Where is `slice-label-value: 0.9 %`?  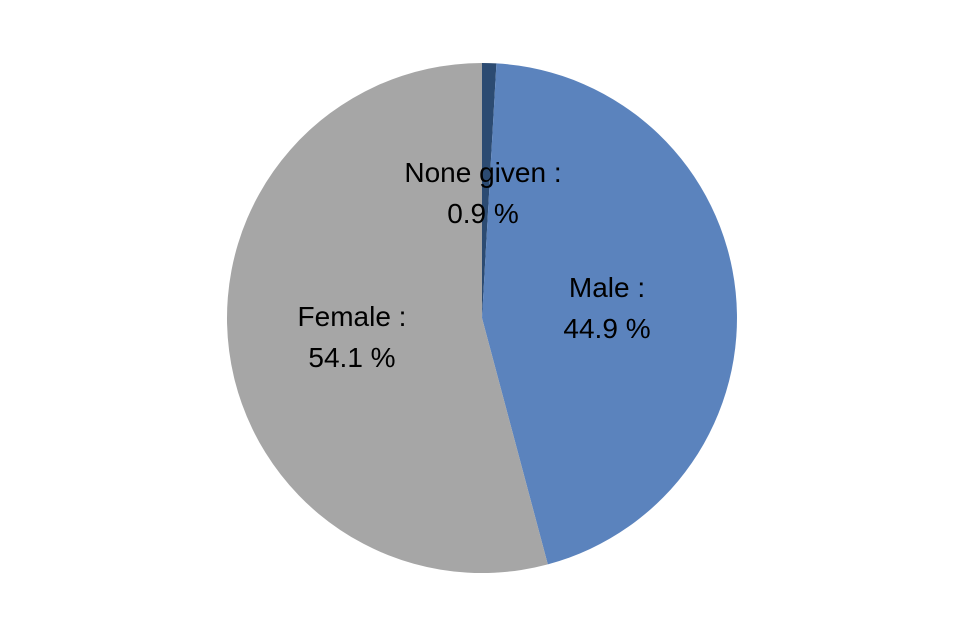 slice-label-value: 0.9 % is located at coordinates (483, 213).